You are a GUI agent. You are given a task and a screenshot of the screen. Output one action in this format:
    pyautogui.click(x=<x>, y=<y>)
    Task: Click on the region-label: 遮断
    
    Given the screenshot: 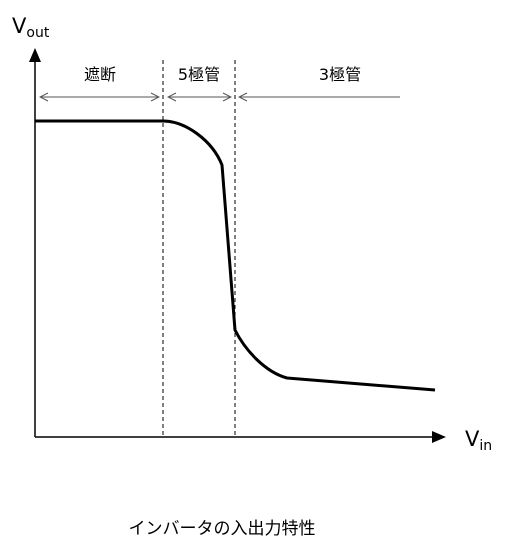 What is the action you would take?
    pyautogui.click(x=100, y=74)
    